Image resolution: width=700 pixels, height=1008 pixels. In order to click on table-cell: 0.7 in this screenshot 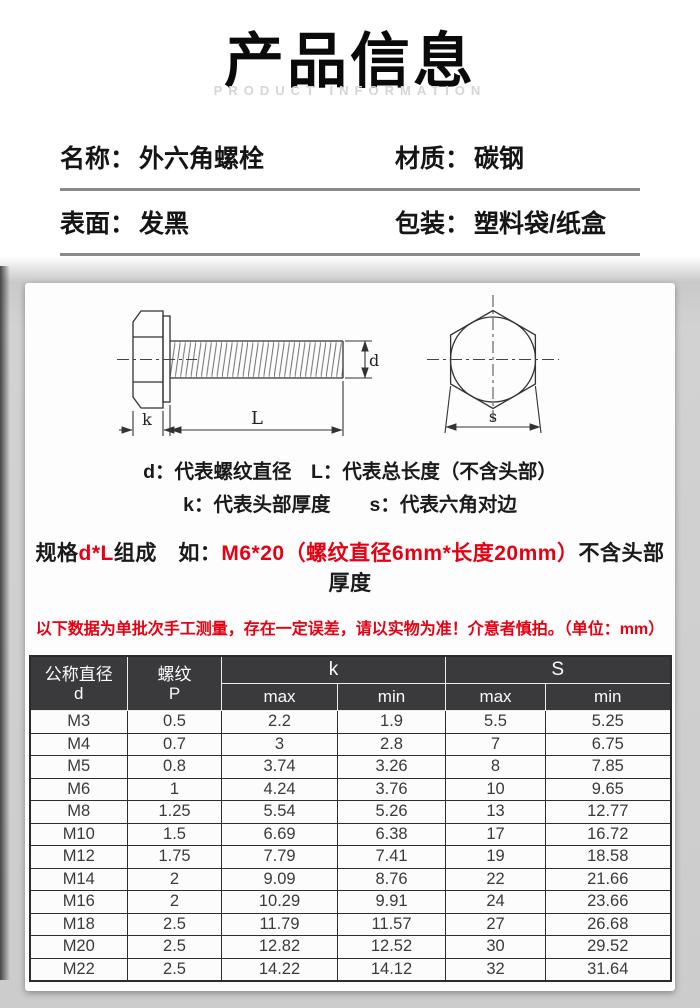, I will do `click(174, 744)`.